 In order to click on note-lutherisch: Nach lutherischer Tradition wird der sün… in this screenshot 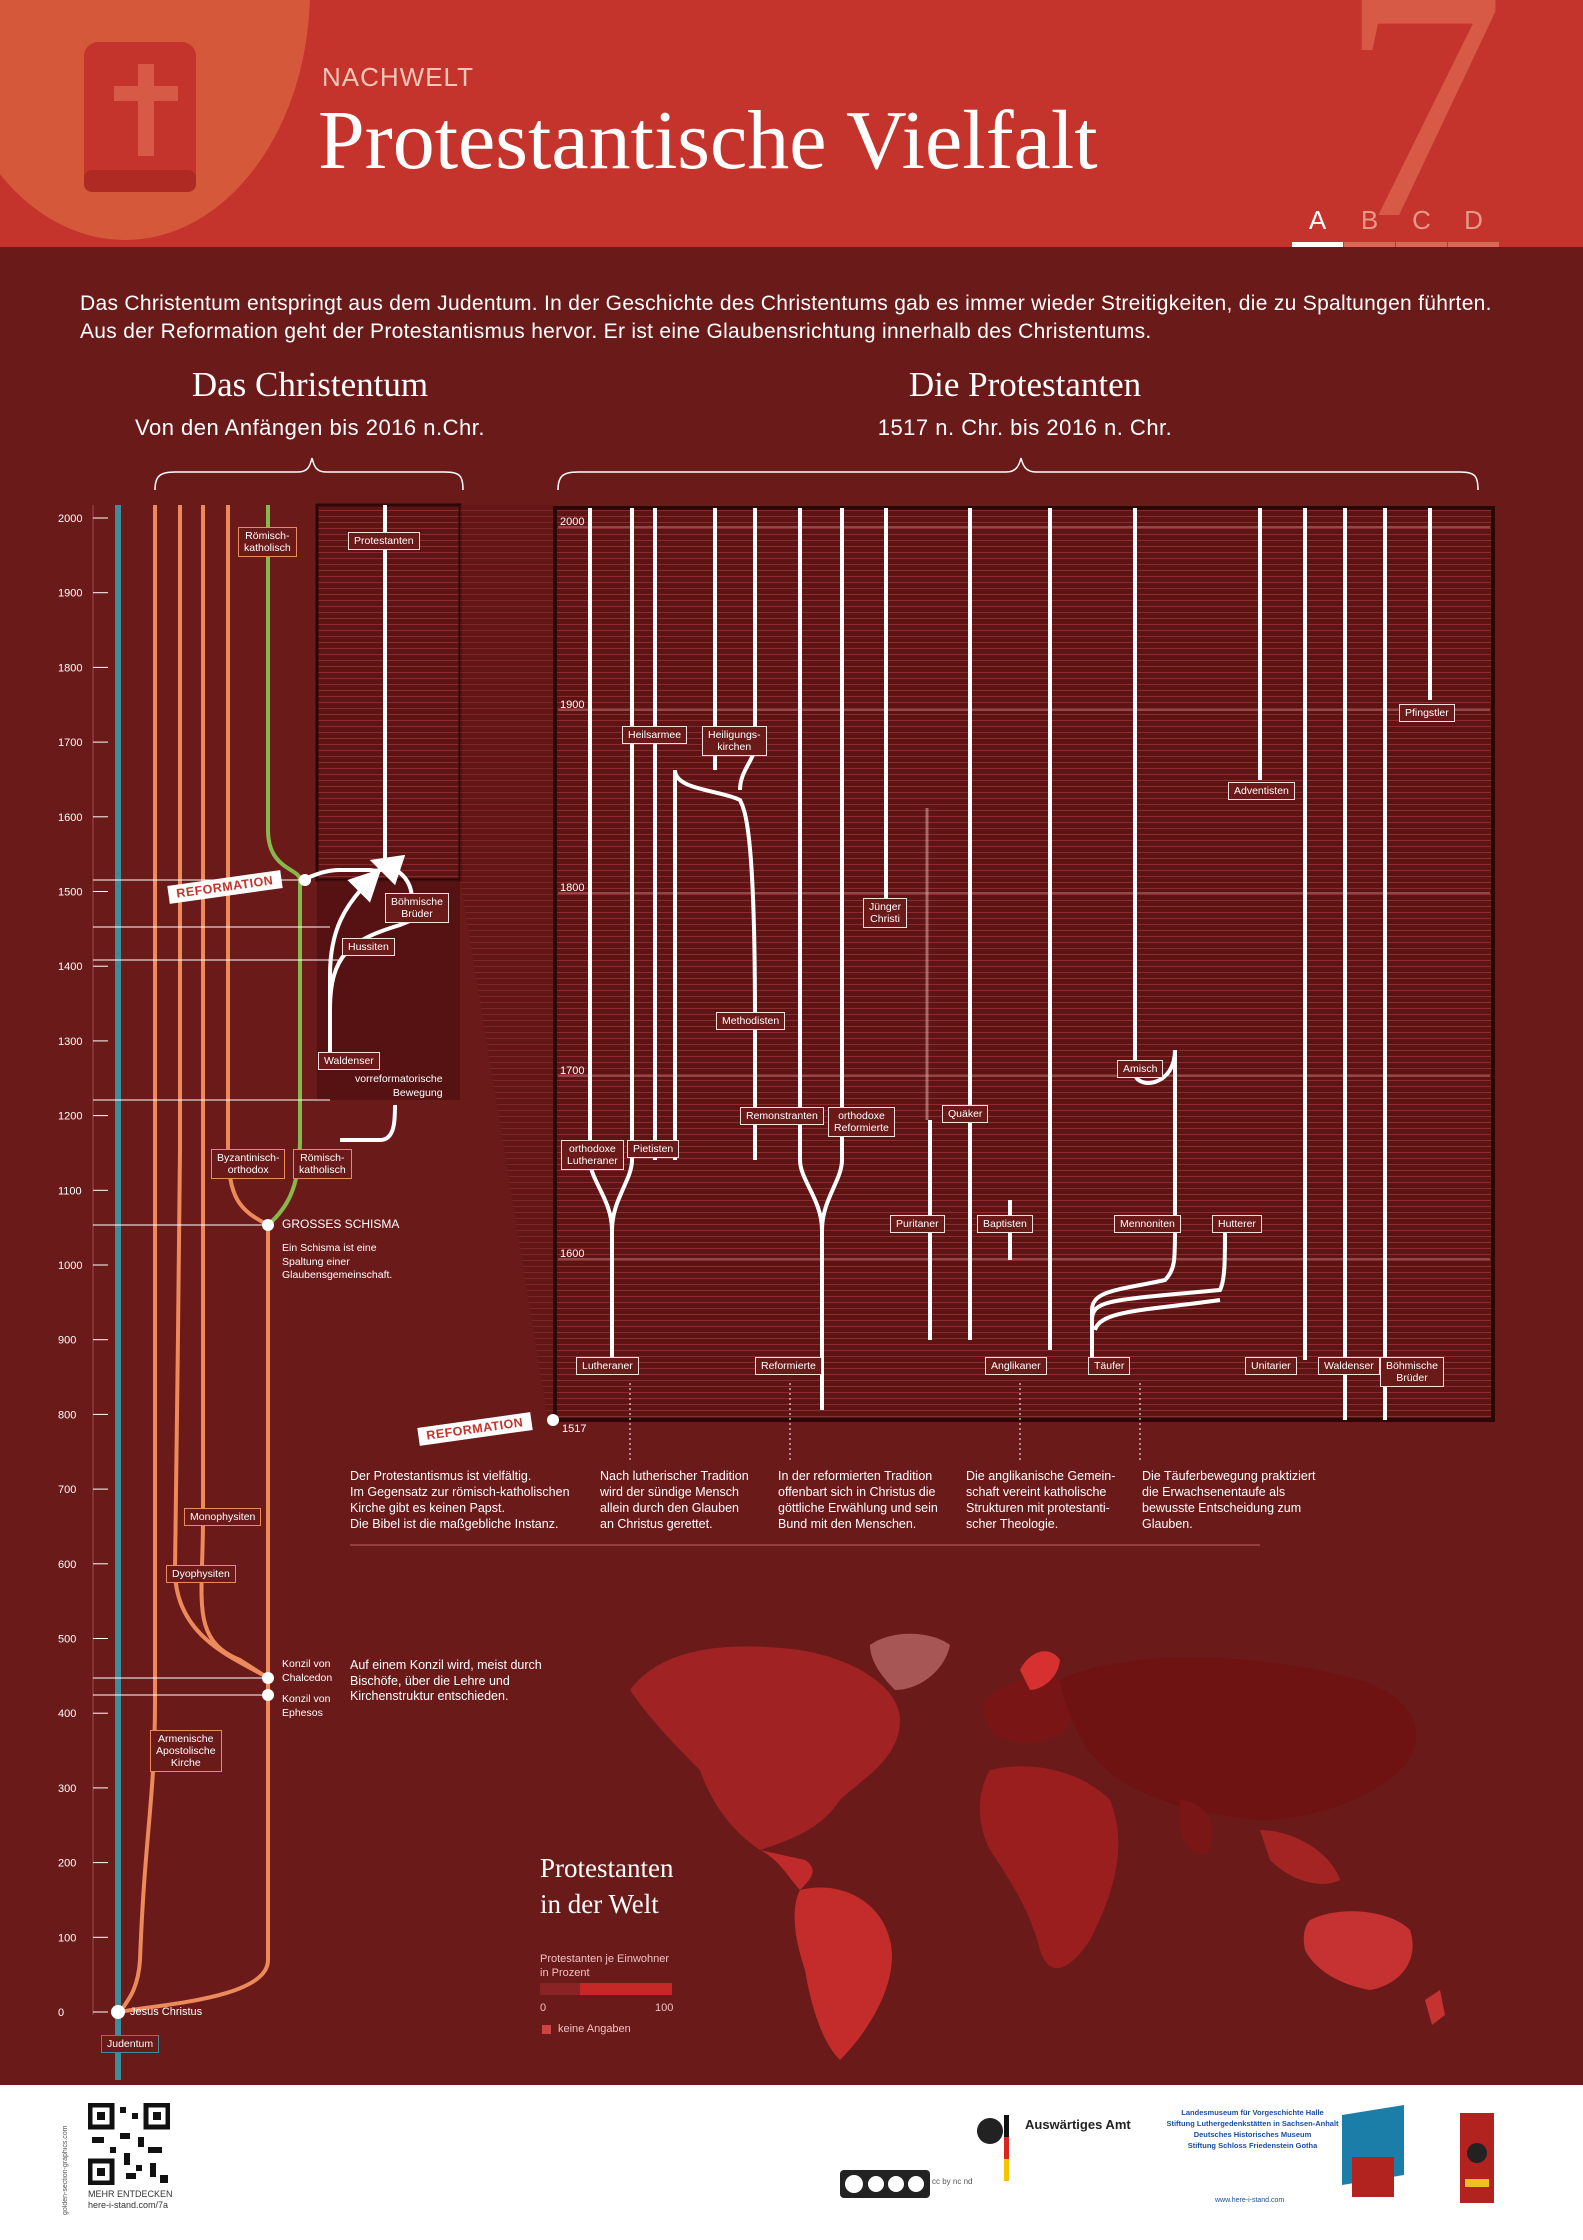, I will do `click(674, 1500)`.